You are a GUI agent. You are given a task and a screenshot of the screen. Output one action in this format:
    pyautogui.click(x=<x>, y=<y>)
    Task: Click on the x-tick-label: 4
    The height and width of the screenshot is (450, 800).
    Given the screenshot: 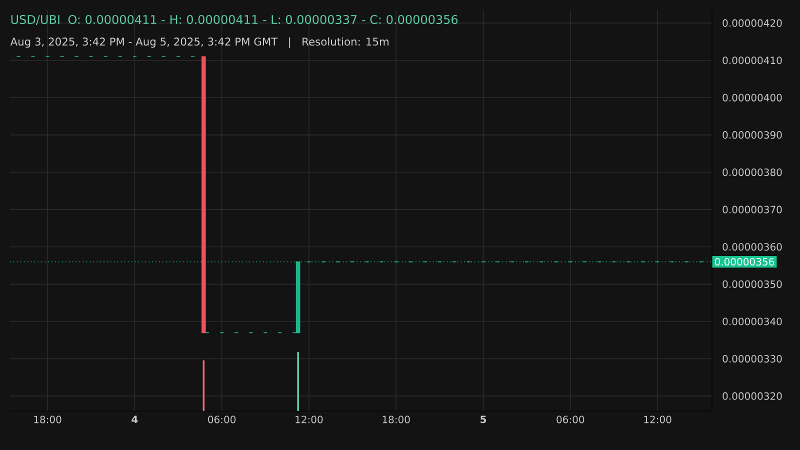 What is the action you would take?
    pyautogui.click(x=135, y=419)
    